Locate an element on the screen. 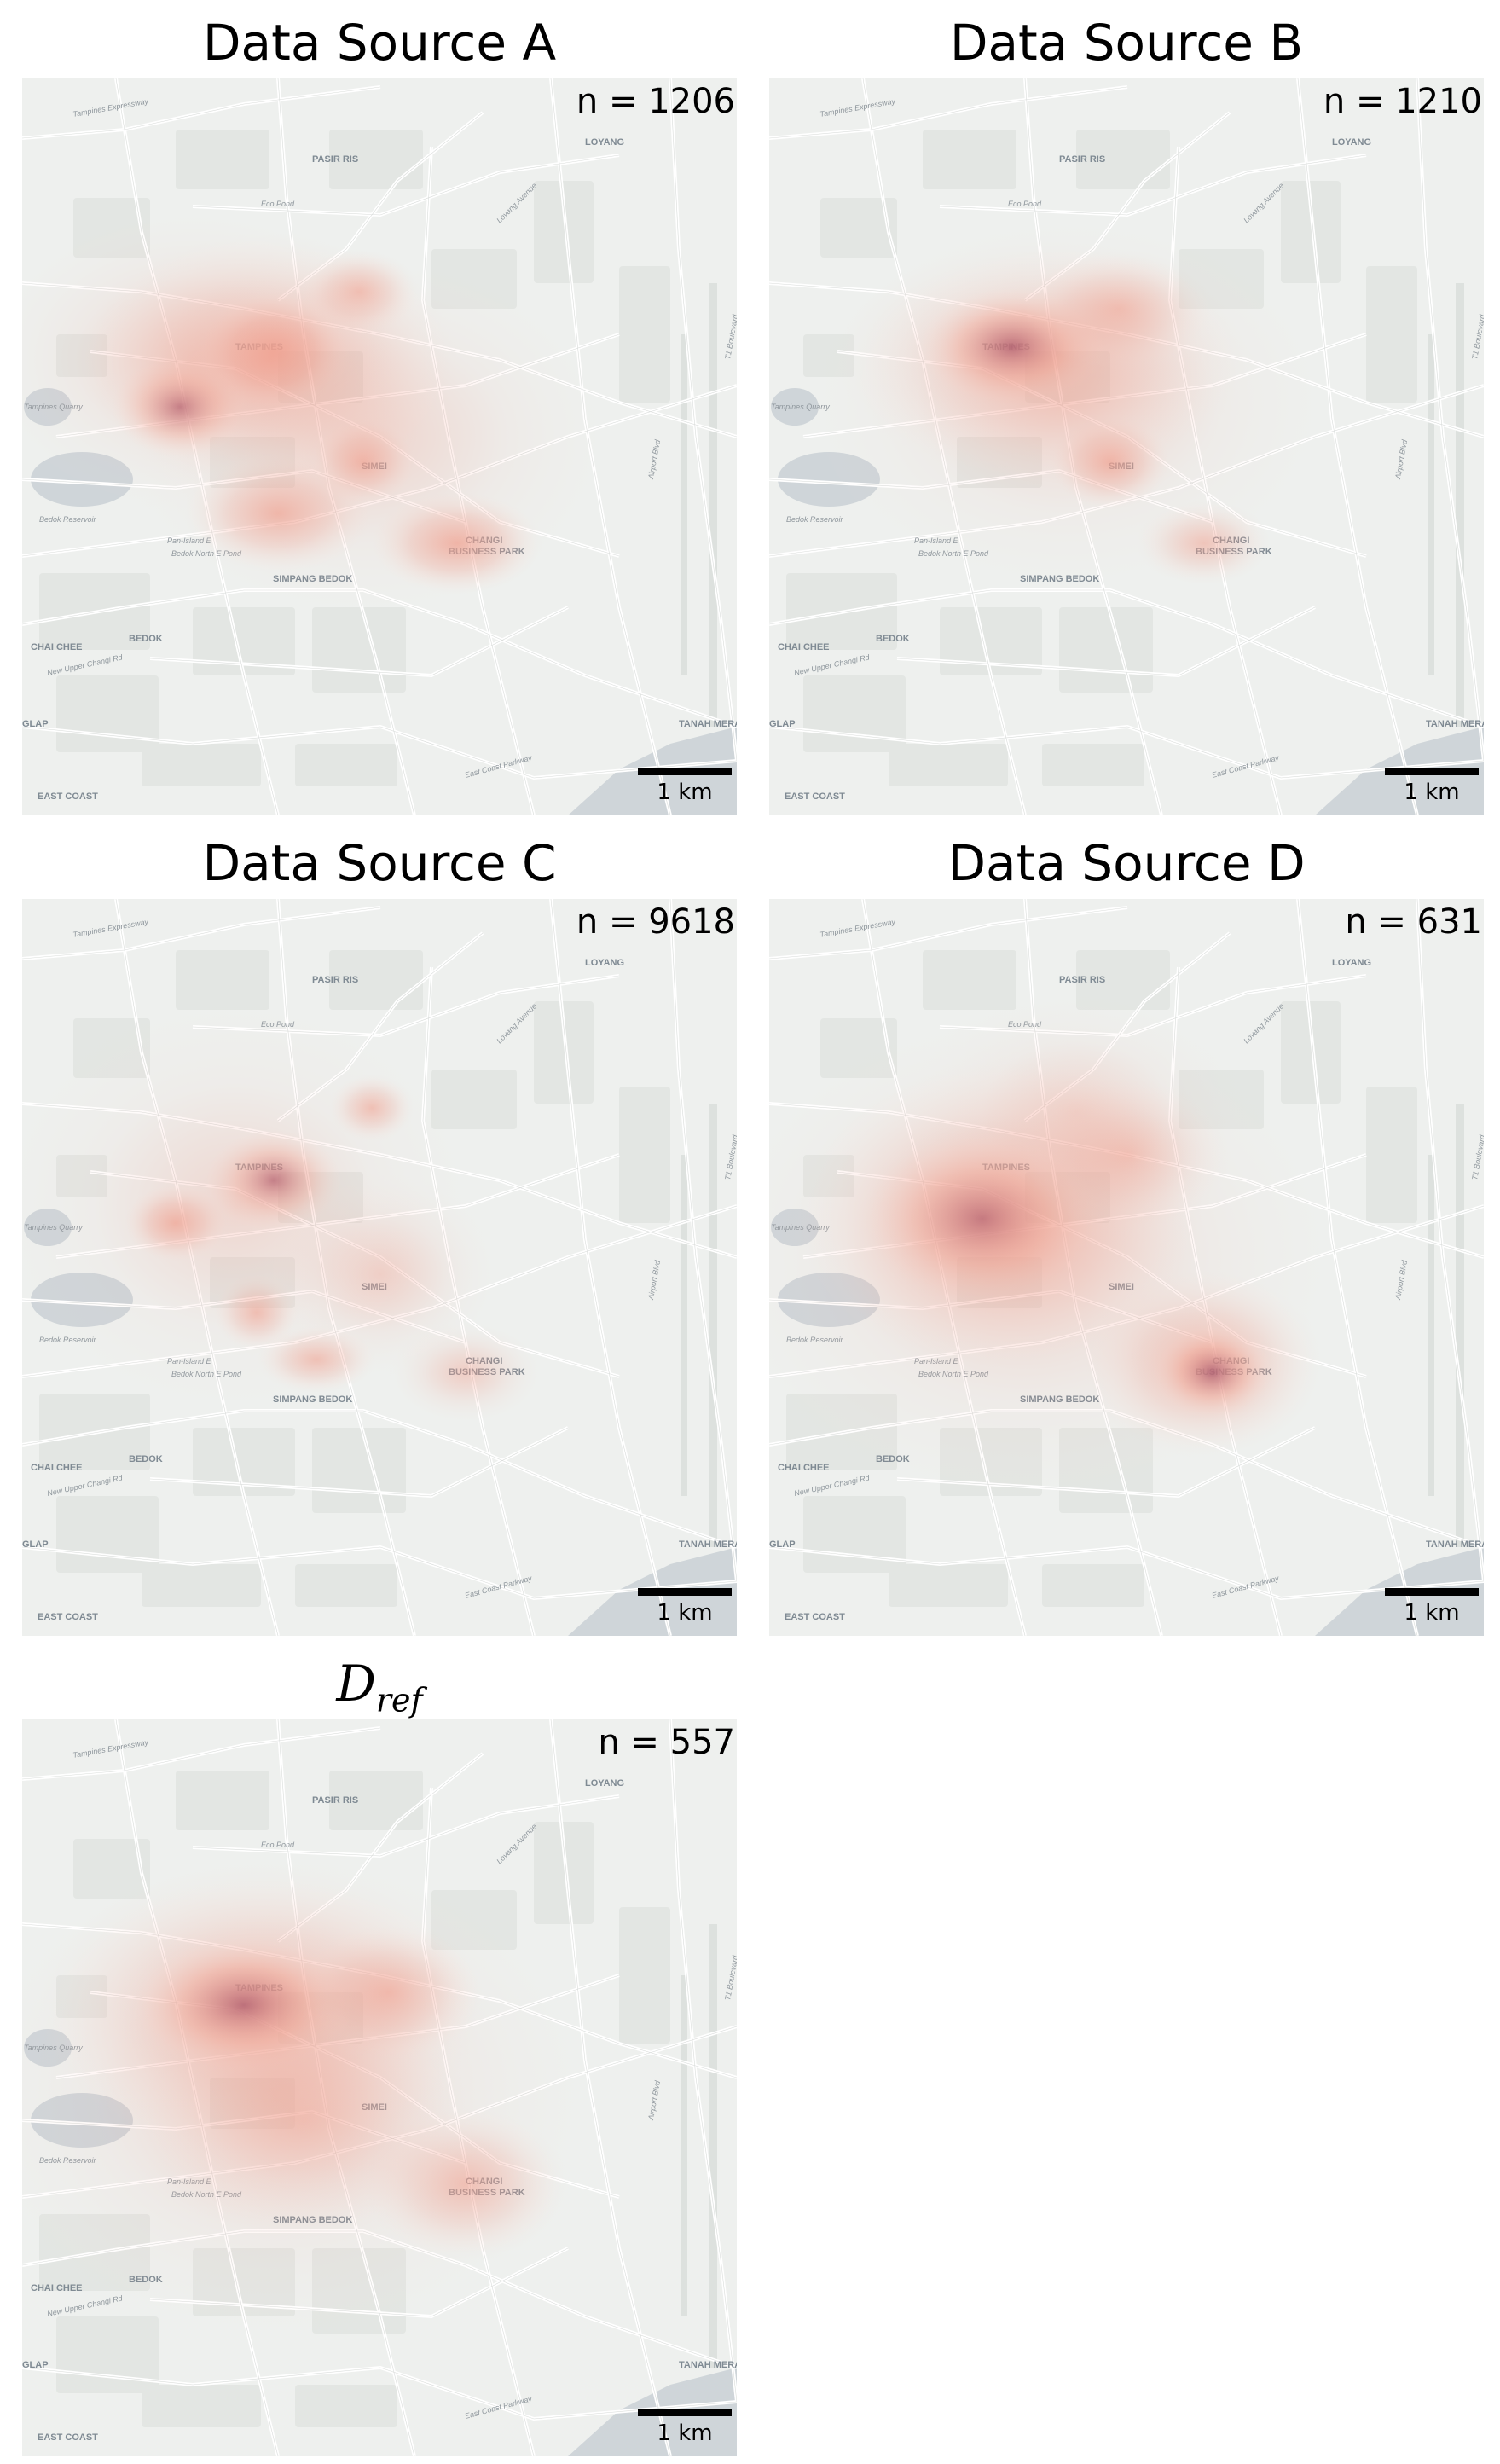 The image size is (1500, 2464). map-label-eco-pond: Eco Pond is located at coordinates (1025, 204).